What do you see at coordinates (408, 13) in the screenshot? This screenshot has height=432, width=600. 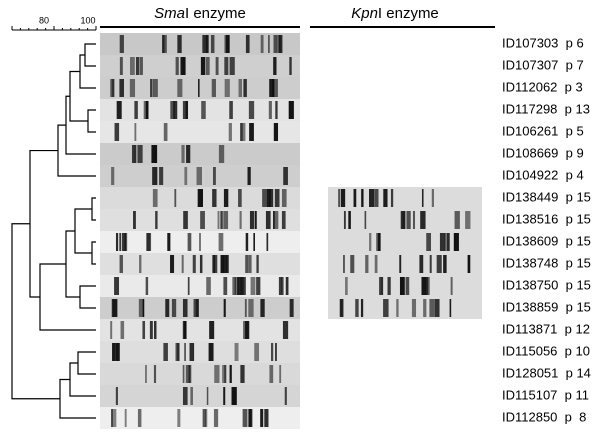 I see `header-rest: I enzyme` at bounding box center [408, 13].